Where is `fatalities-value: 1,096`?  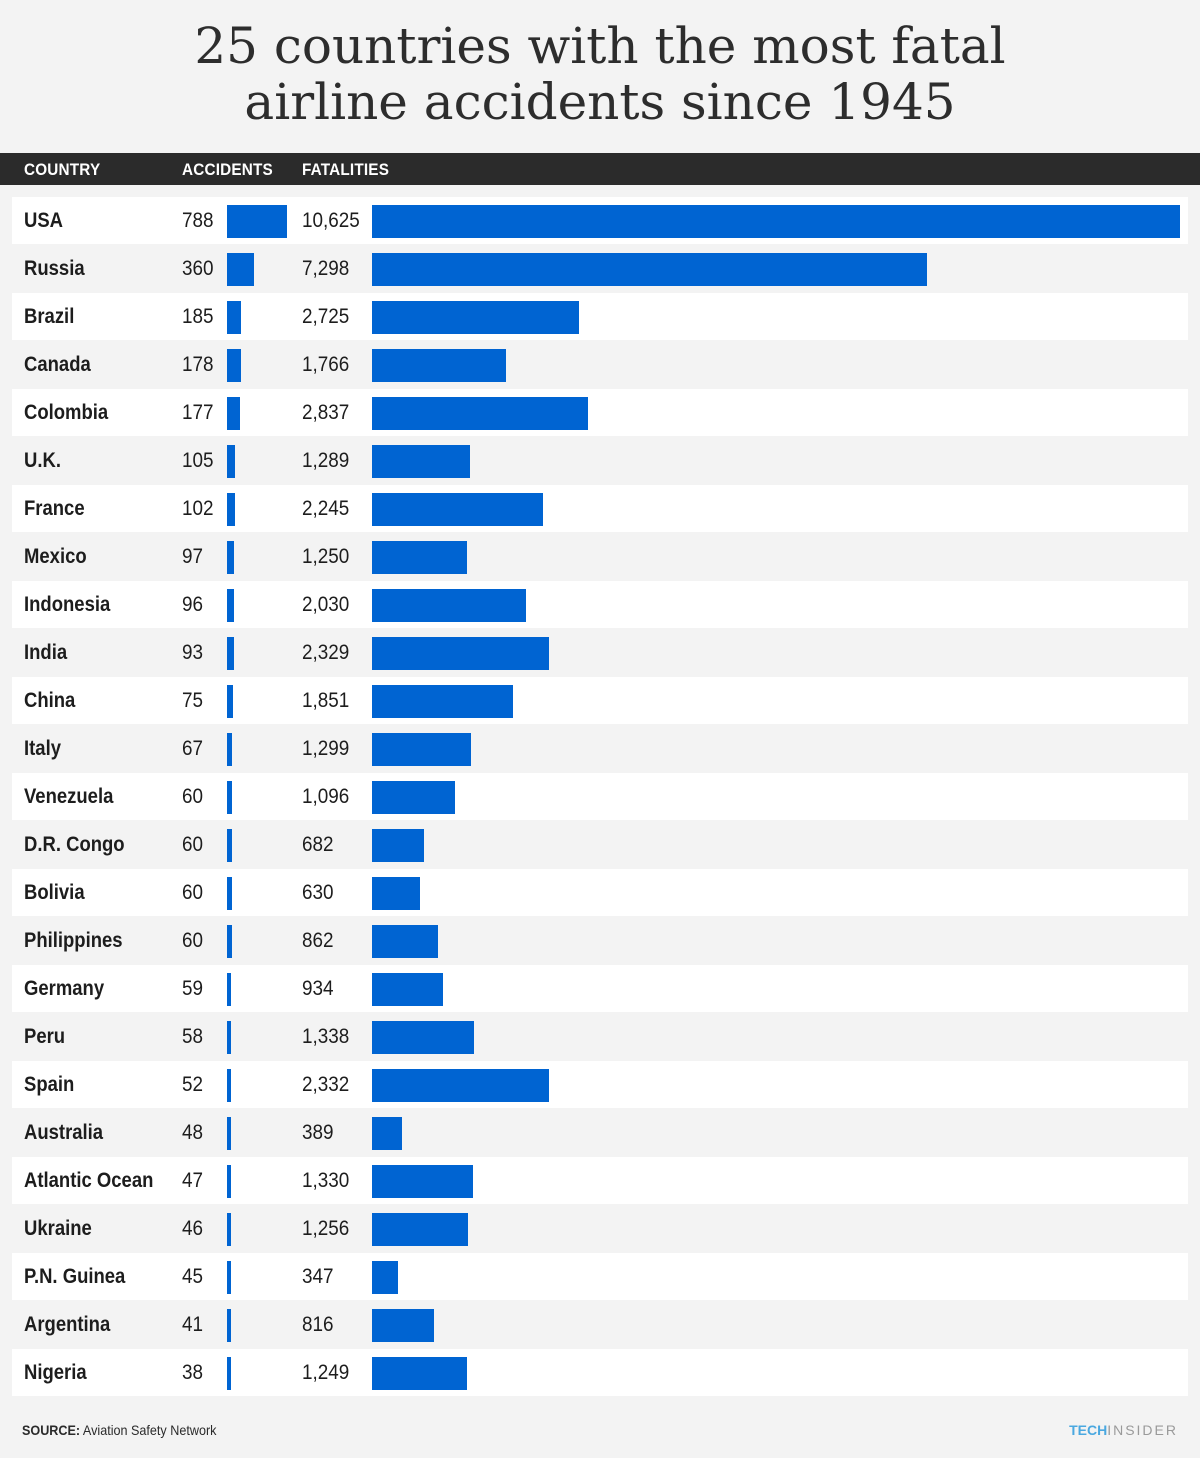
fatalities-value: 1,096 is located at coordinates (326, 796).